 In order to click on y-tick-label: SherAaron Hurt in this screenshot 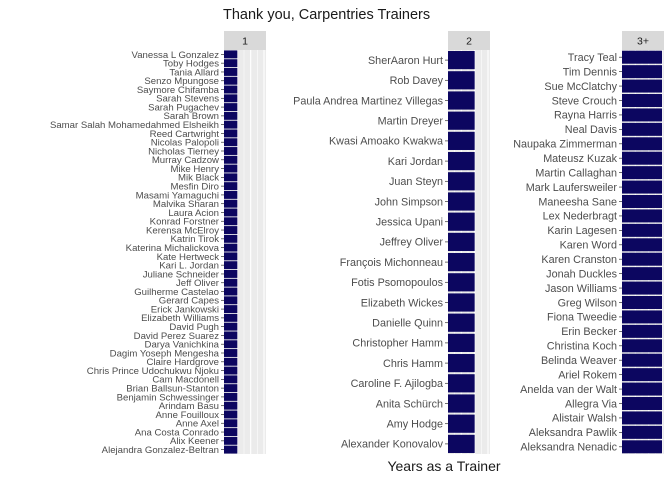, I will do `click(405, 61)`.